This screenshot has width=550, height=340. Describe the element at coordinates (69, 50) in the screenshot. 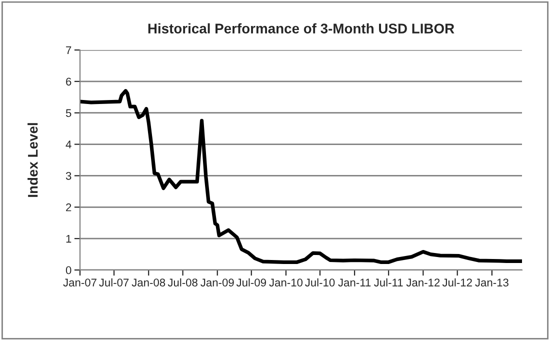

I see `y-tick-label: 7` at that location.